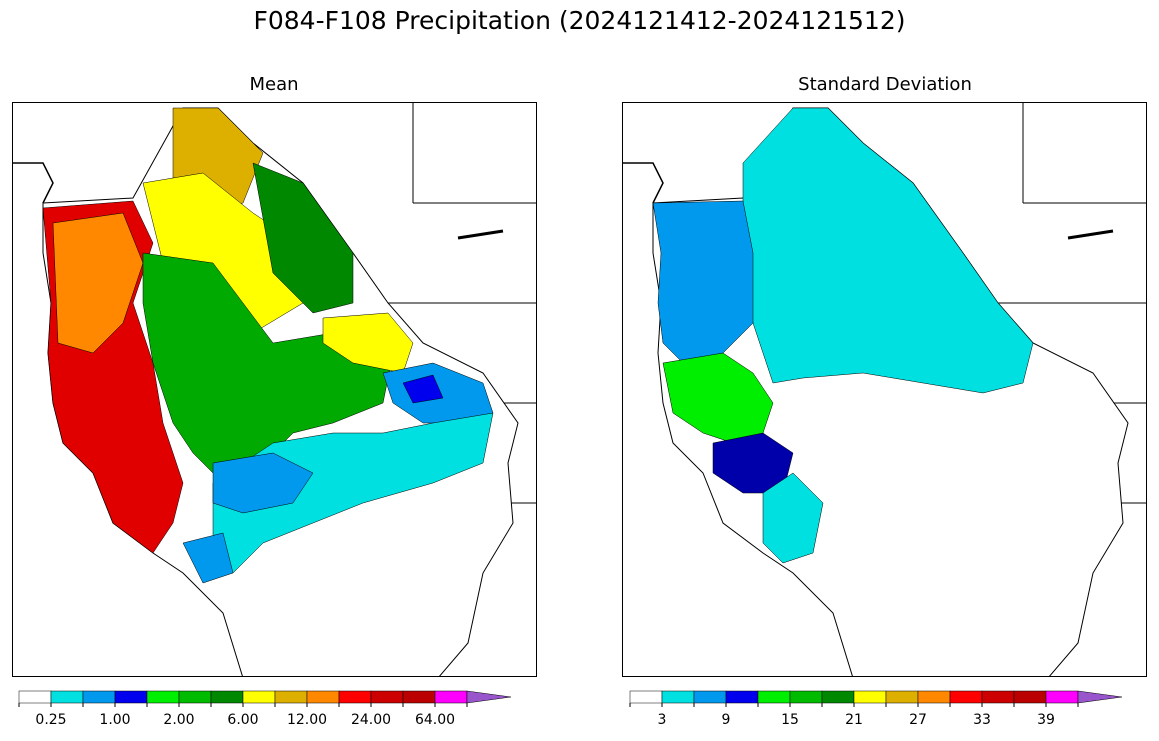 Image resolution: width=1159 pixels, height=741 pixels. I want to click on sd-cyan-region, so click(888, 250).